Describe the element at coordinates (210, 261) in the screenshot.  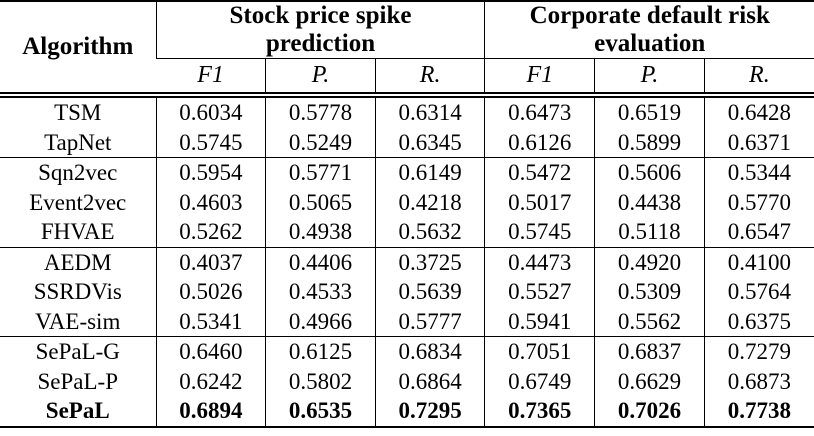
I see `metric-value: 0.4037` at that location.